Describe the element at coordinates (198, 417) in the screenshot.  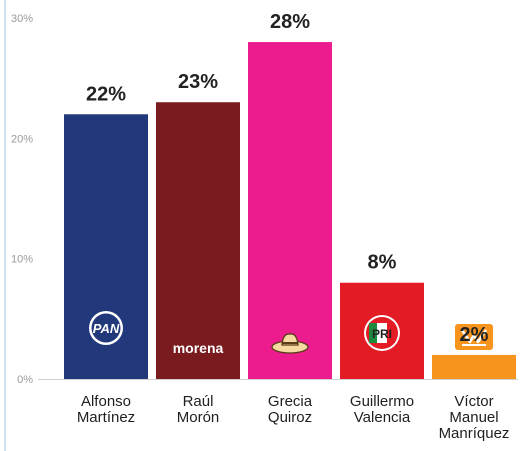
I see `category-label: Morón` at that location.